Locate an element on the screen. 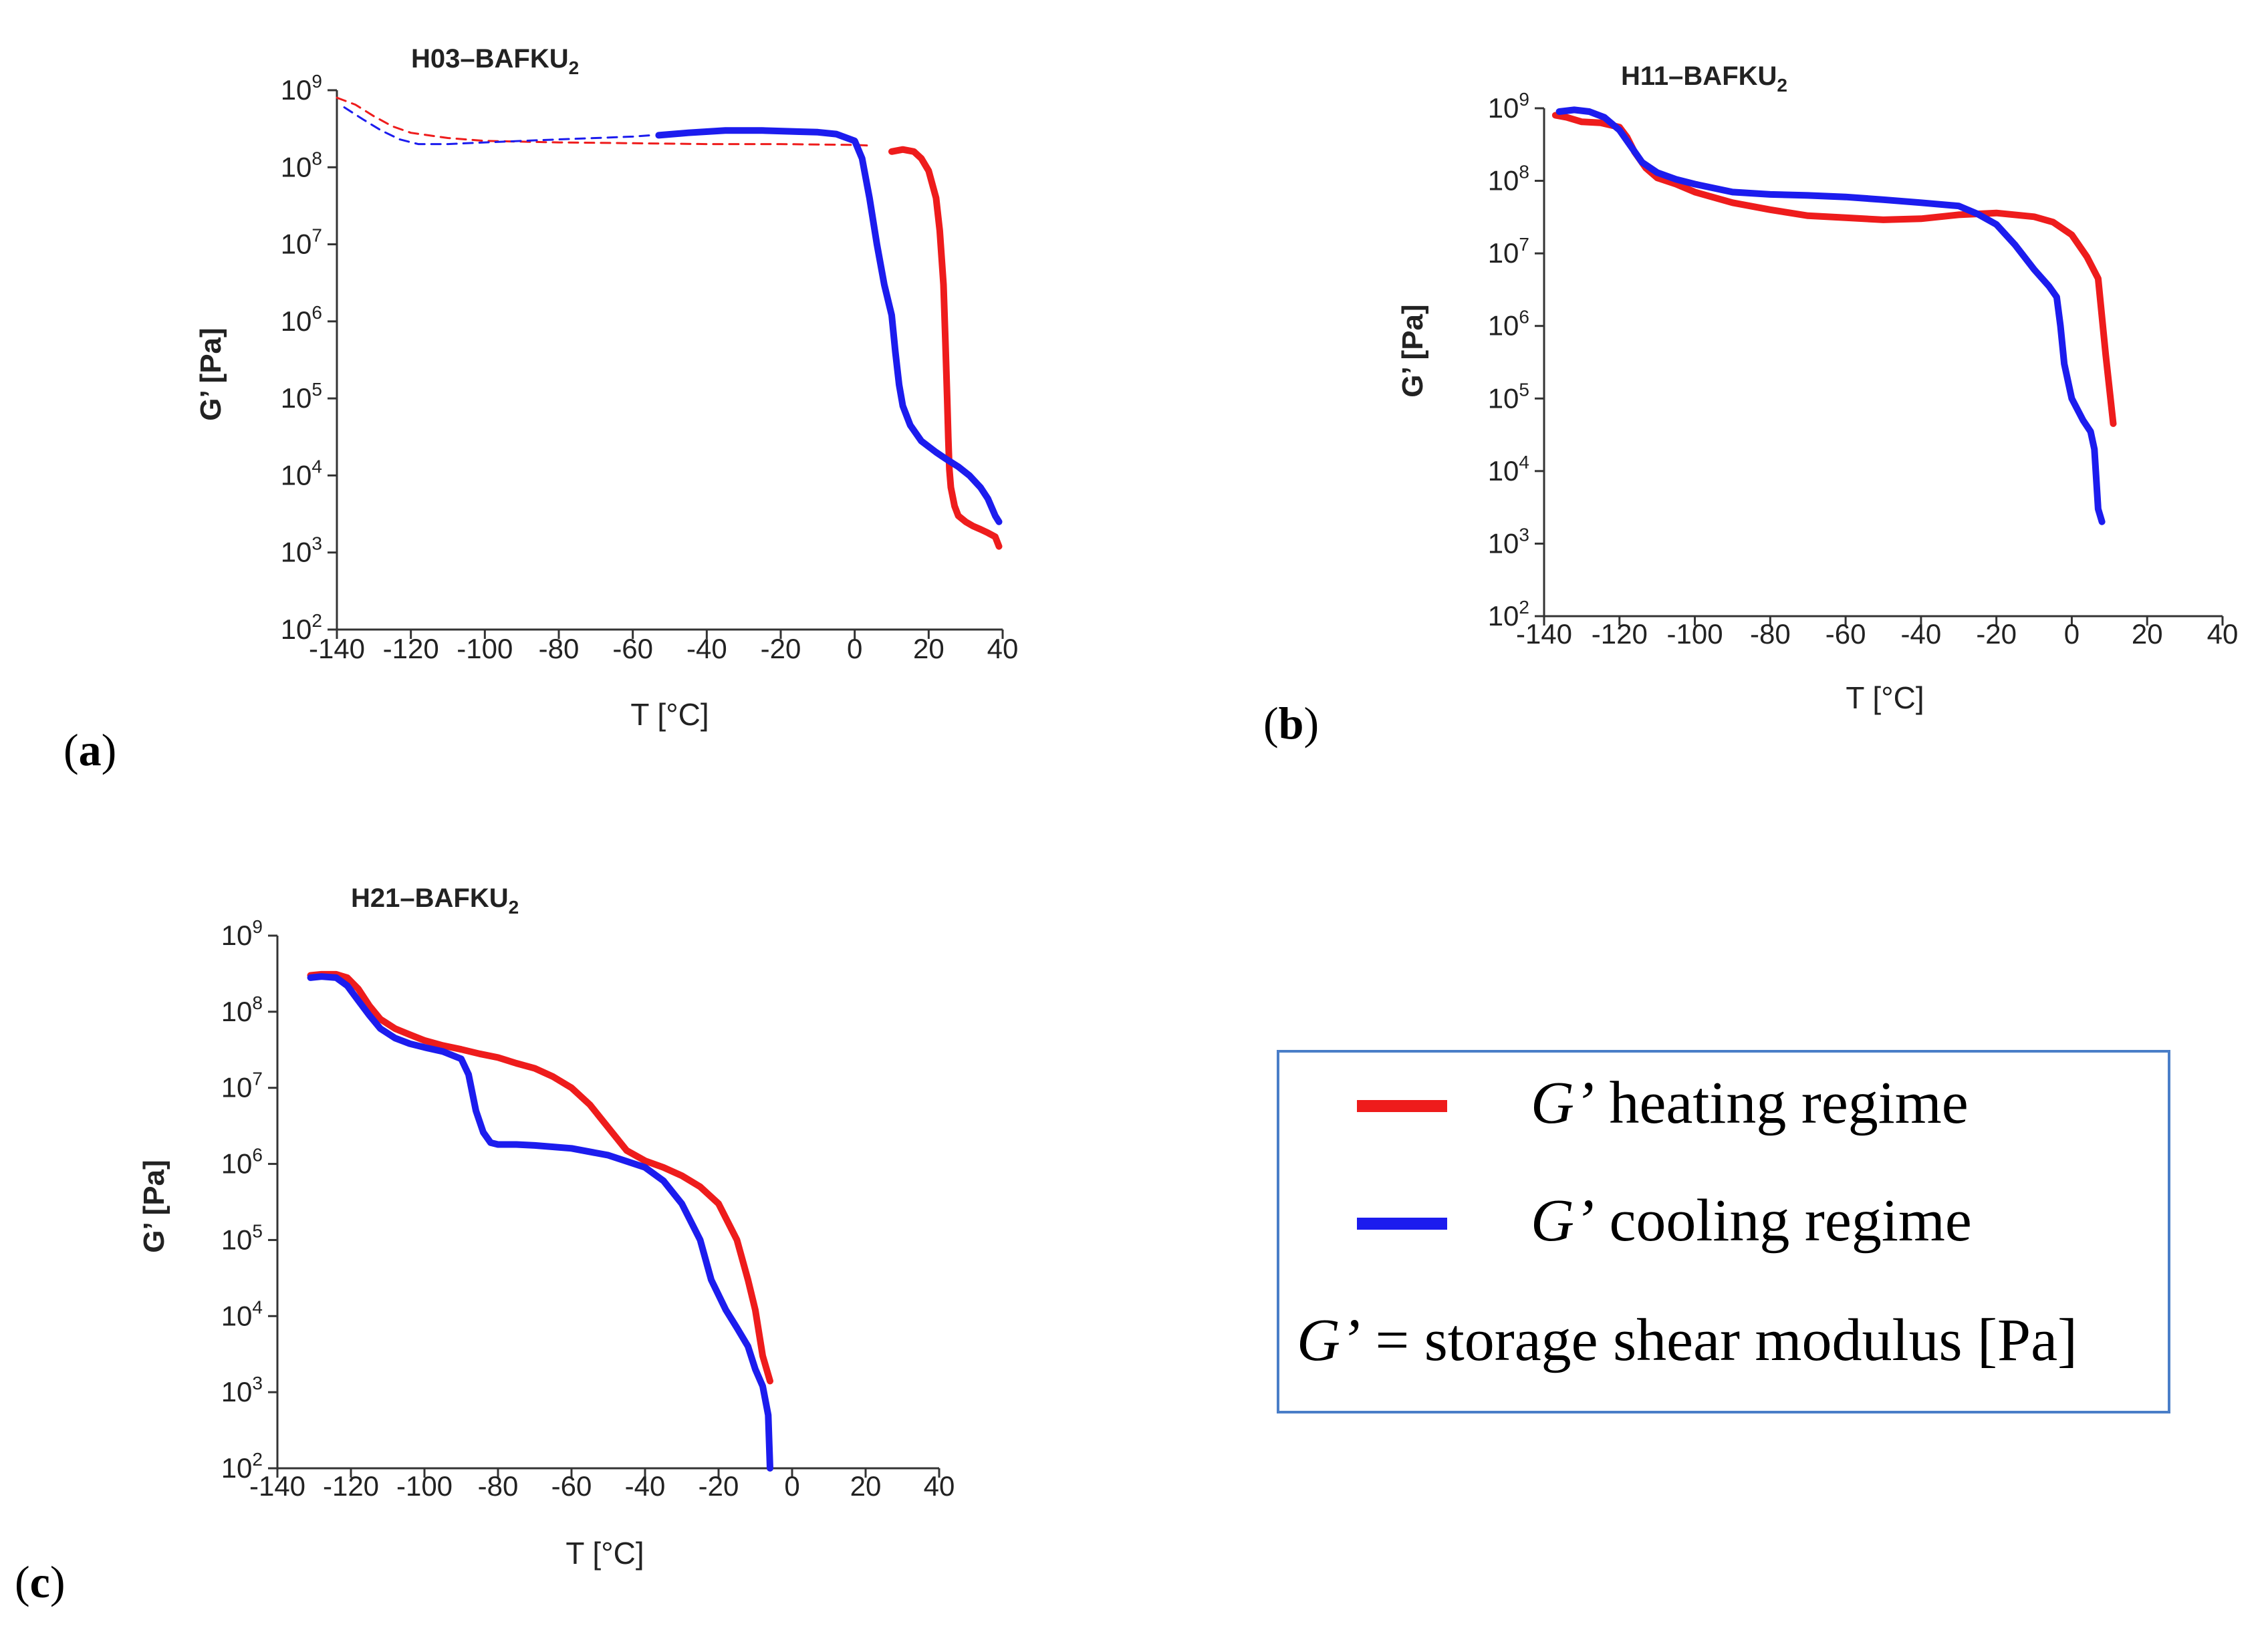 This screenshot has height=1626, width=2268. x-axis-label-a: T [°C] is located at coordinates (669, 714).